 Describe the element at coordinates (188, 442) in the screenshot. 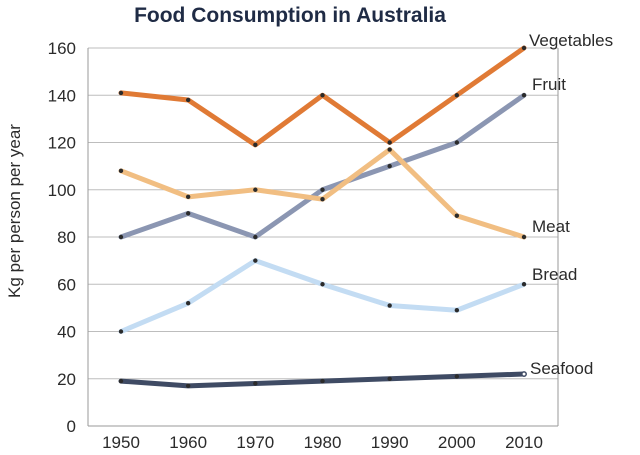

I see `x-tick-label: 1960` at that location.